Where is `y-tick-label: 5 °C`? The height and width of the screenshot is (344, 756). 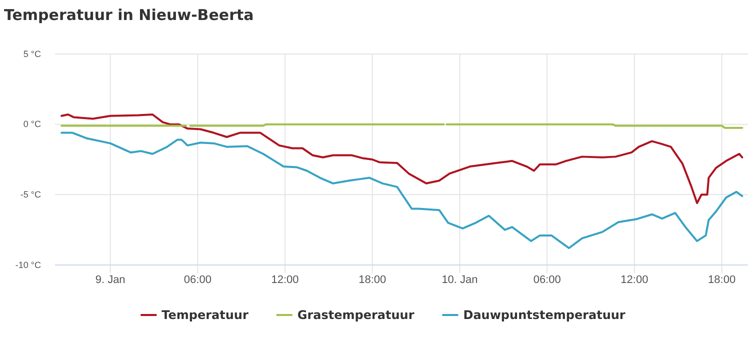 y-tick-label: 5 °C is located at coordinates (32, 53).